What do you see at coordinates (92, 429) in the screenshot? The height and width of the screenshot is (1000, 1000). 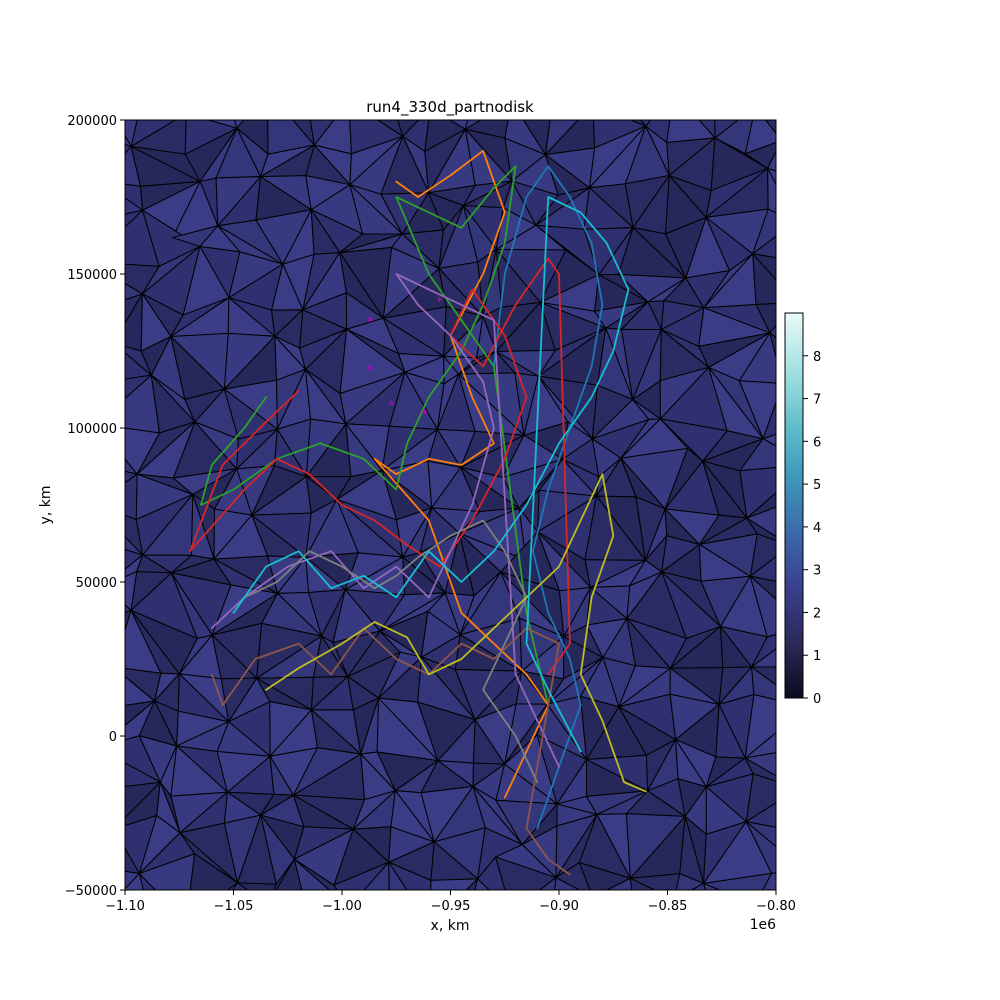 I see `y-tick-label: 100000` at bounding box center [92, 429].